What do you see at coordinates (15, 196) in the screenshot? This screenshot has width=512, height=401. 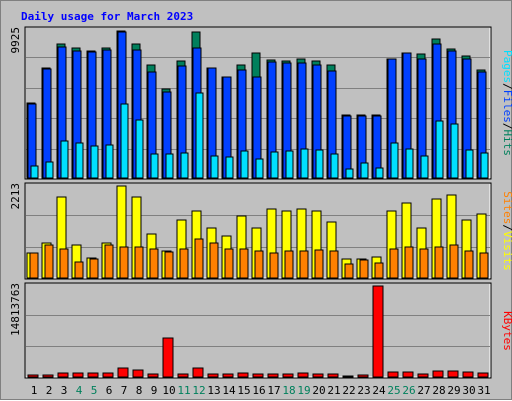 I see `y-max-label: 2213` at bounding box center [15, 196].